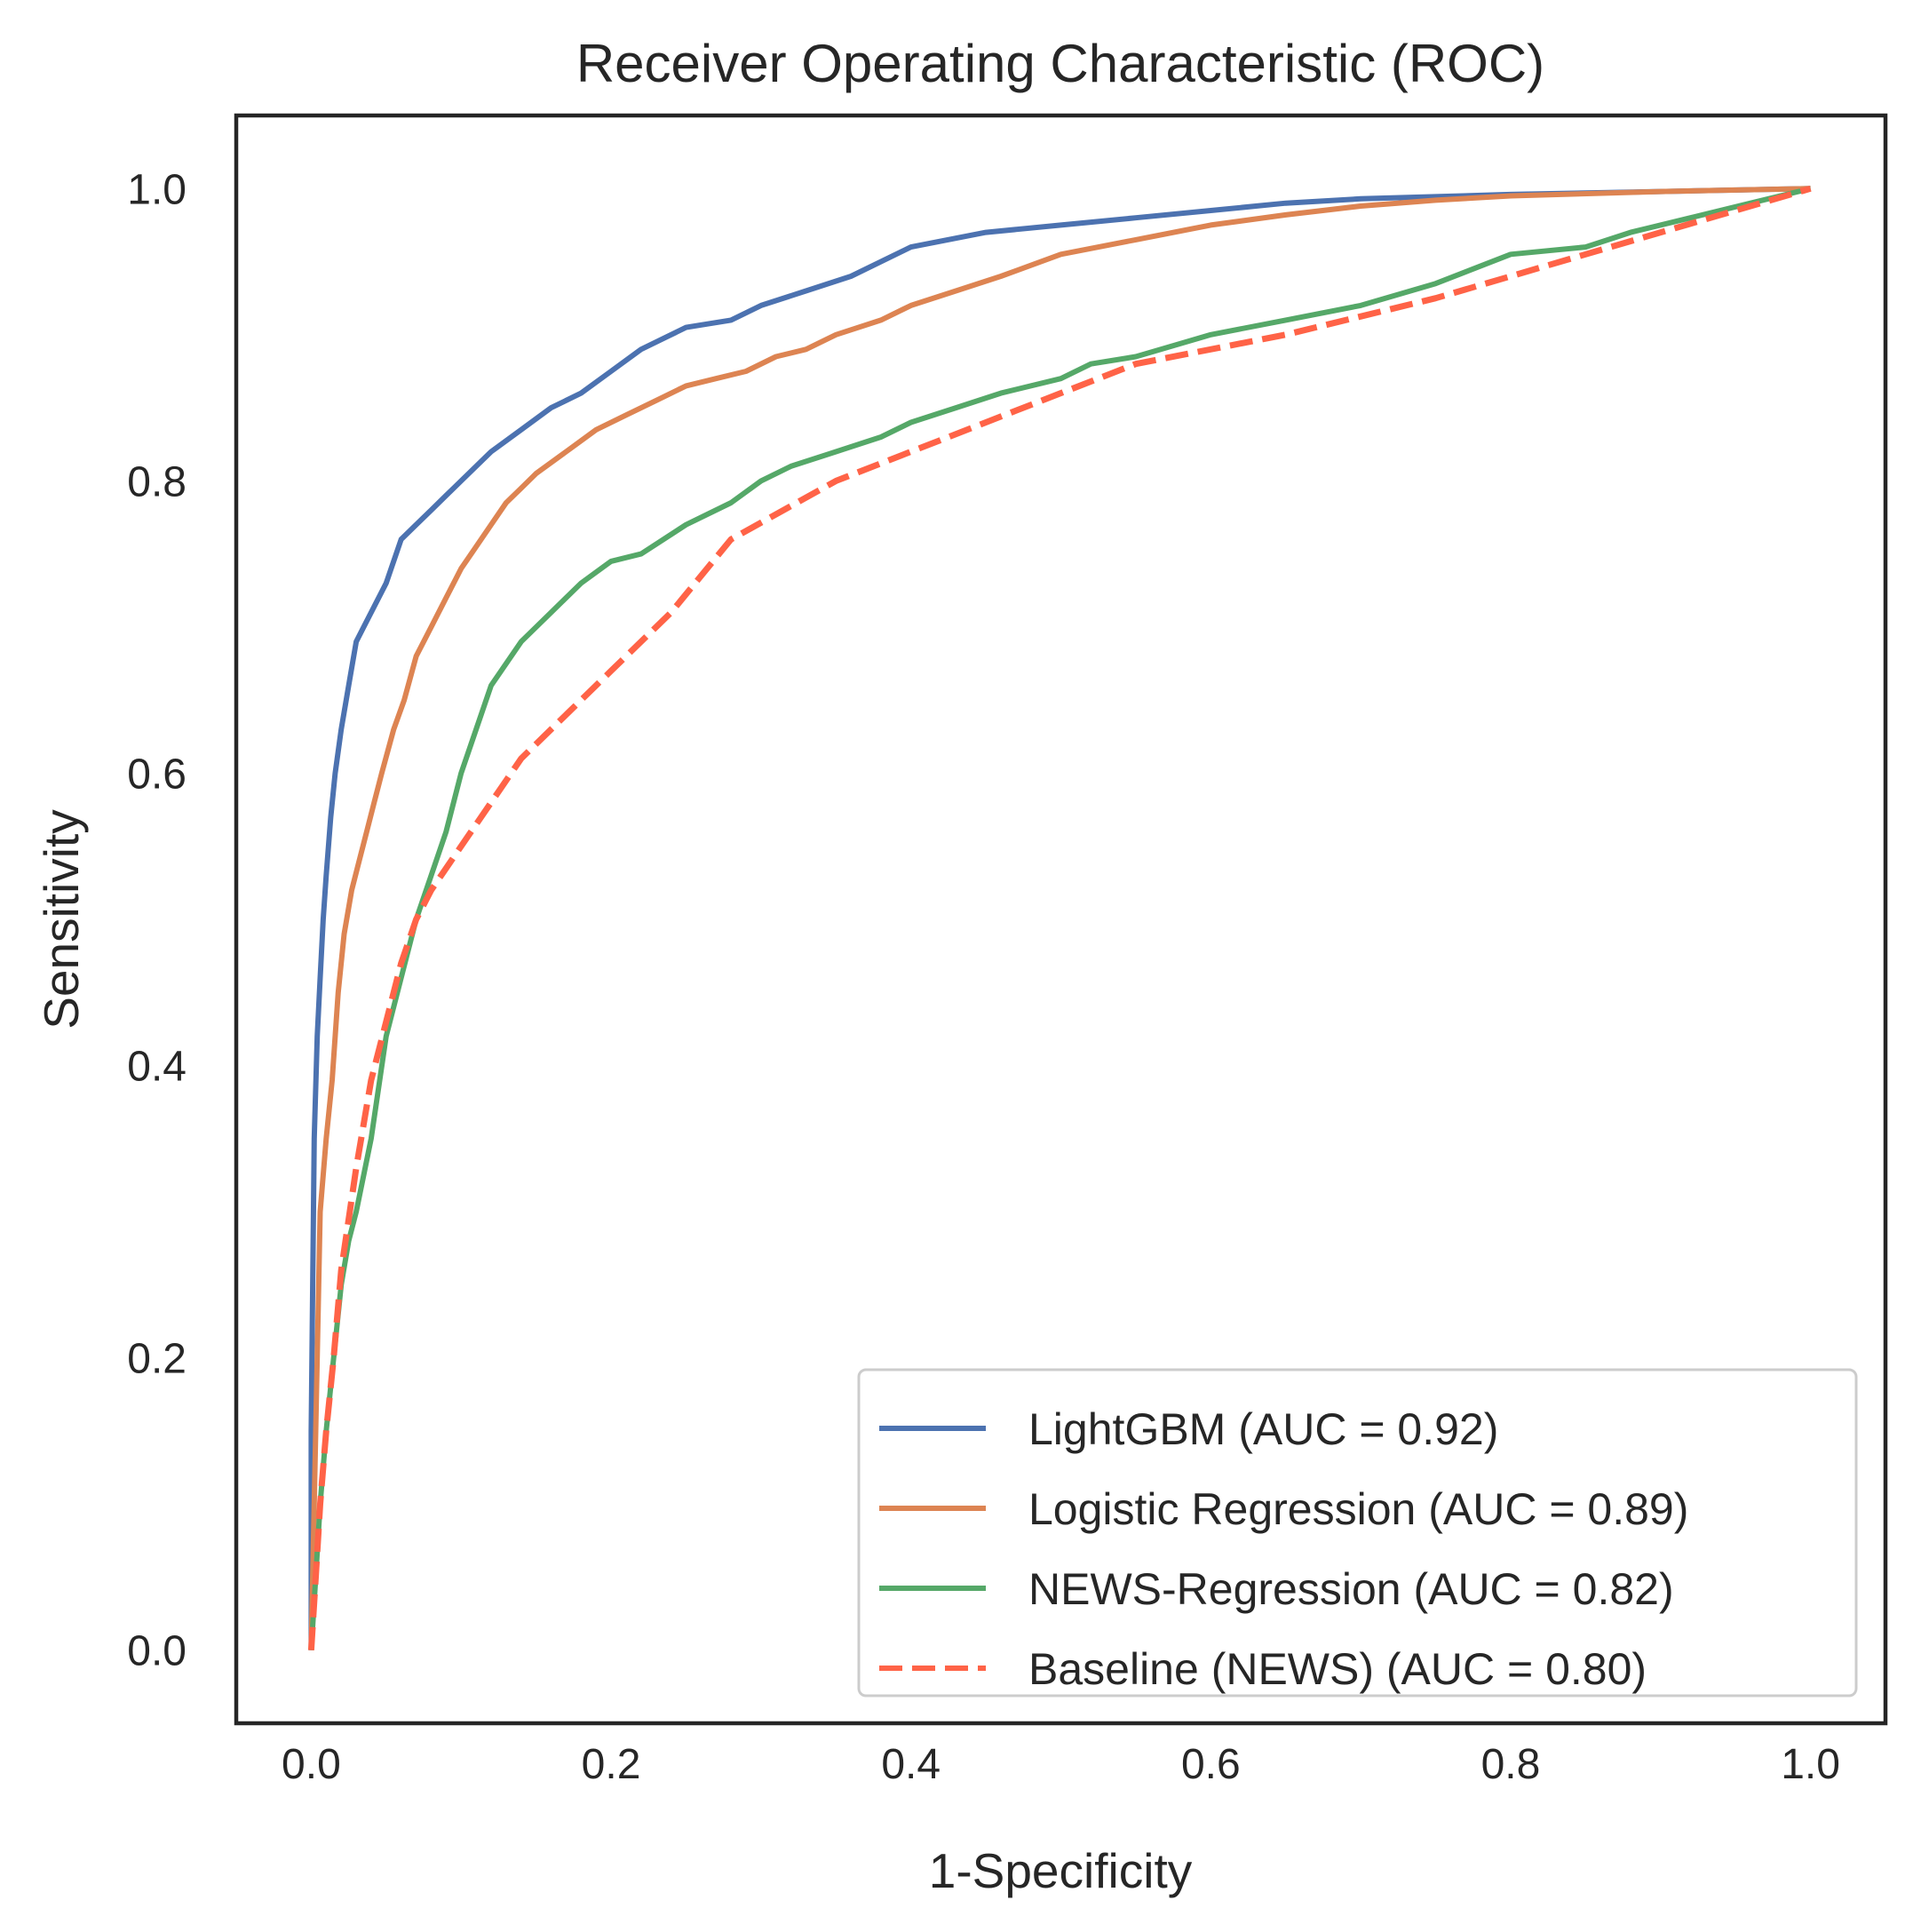  I want to click on y-axis-ticks: 0.0 0.2 0.4 0.6 0.8 1.0, so click(157, 920).